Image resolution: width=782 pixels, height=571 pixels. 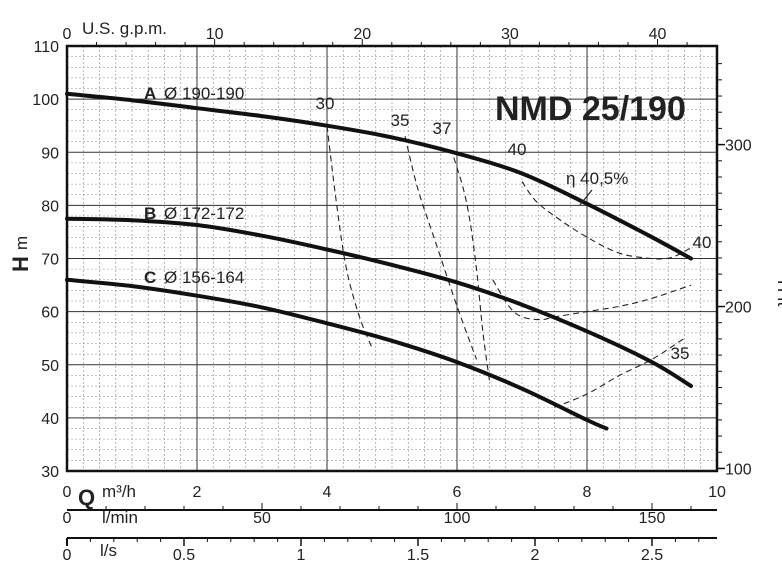 I want to click on x-gpm-tick-label: 40, so click(x=658, y=34).